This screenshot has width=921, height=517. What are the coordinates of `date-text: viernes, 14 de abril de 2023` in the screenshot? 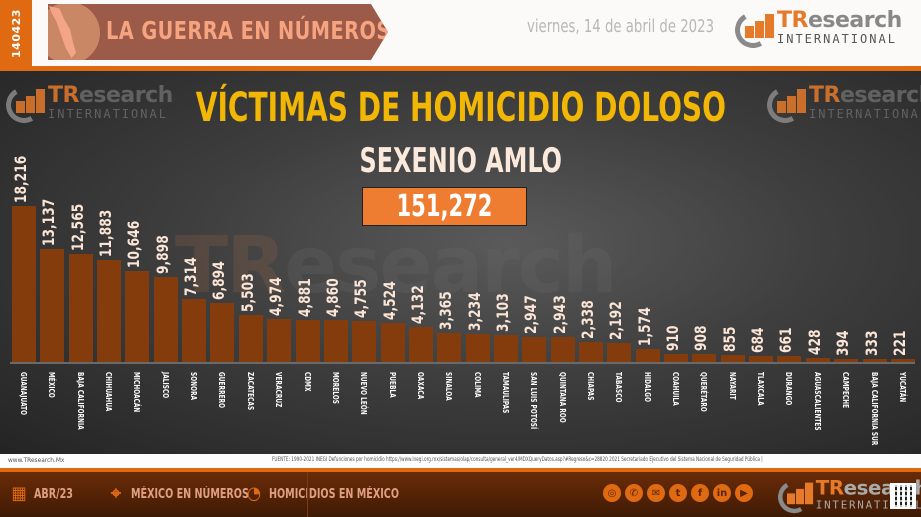 It's located at (621, 26).